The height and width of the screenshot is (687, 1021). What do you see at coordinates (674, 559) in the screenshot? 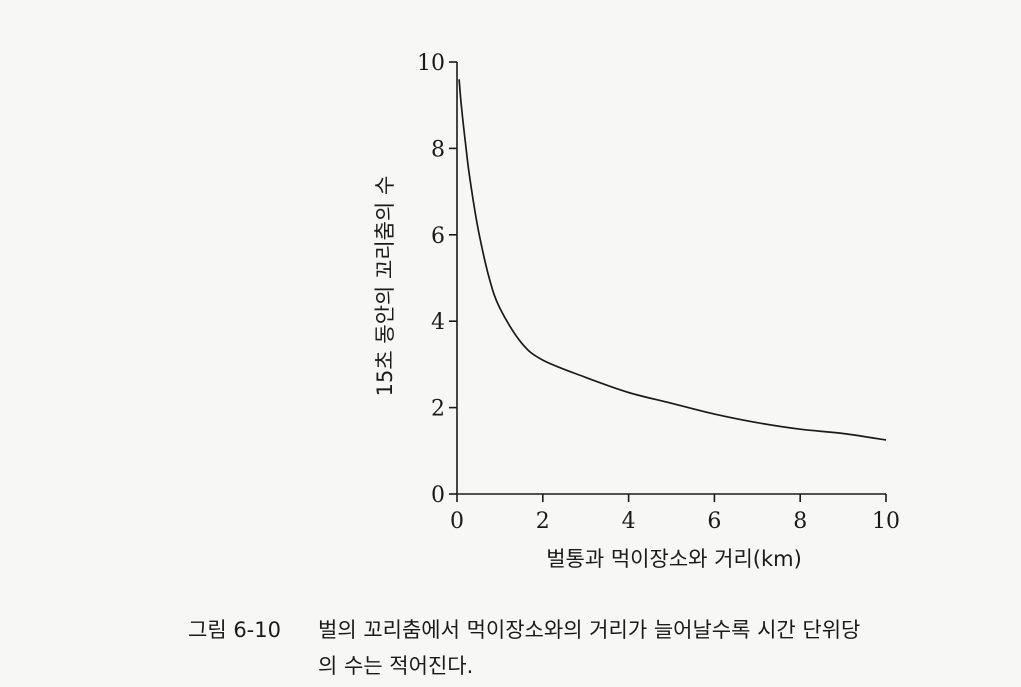
I see `x-axis-title: 벌통과 먹이장소와 거리(km)` at bounding box center [674, 559].